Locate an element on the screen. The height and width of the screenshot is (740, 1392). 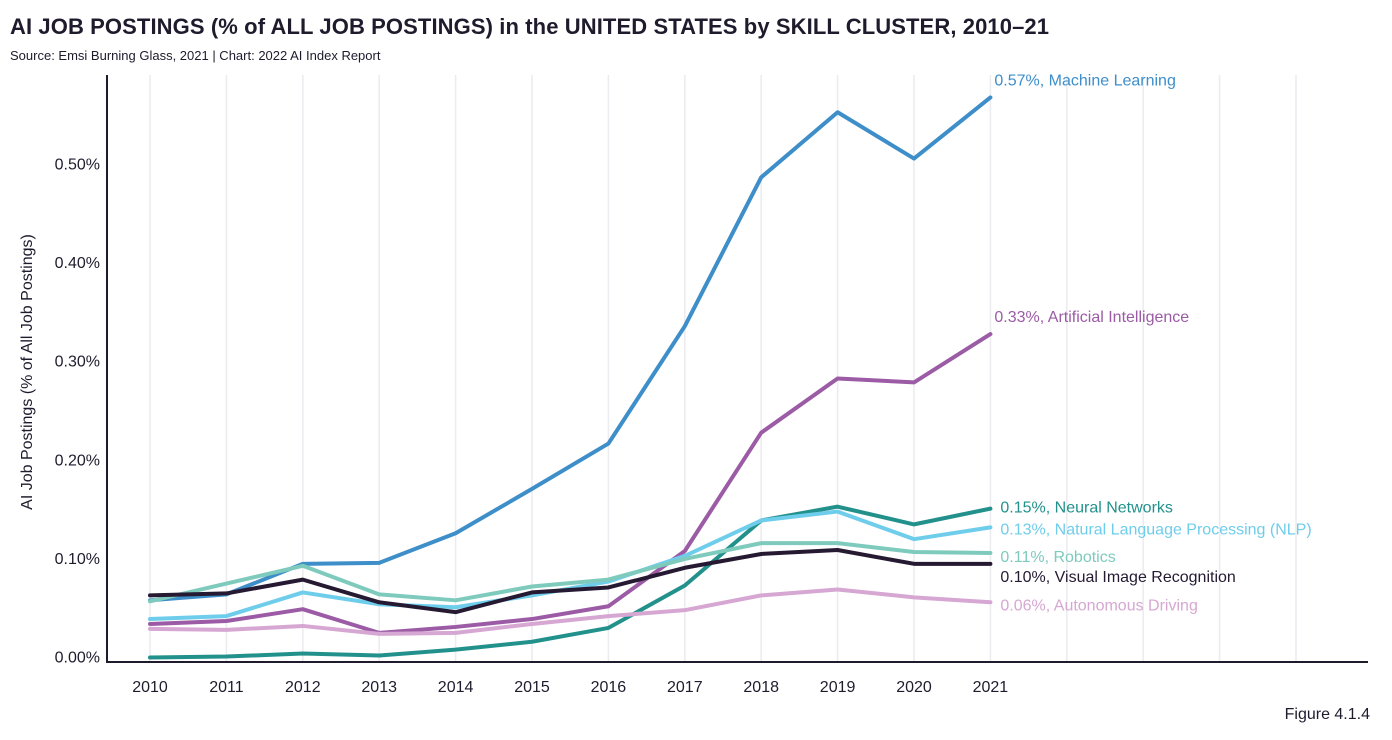
y-tick-labels: 0.00% 0.10% 0.20% 0.30% 0.40% 0.50% is located at coordinates (77, 412).